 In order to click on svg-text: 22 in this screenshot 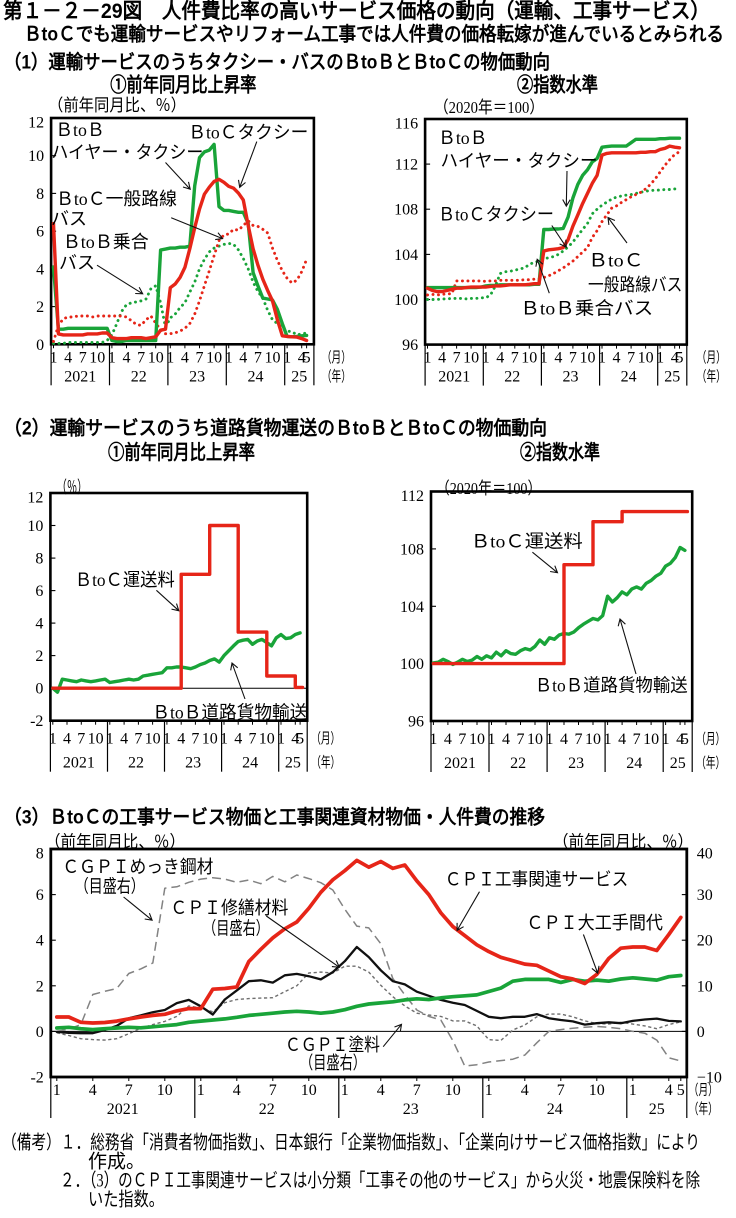, I will do `click(512, 377)`.